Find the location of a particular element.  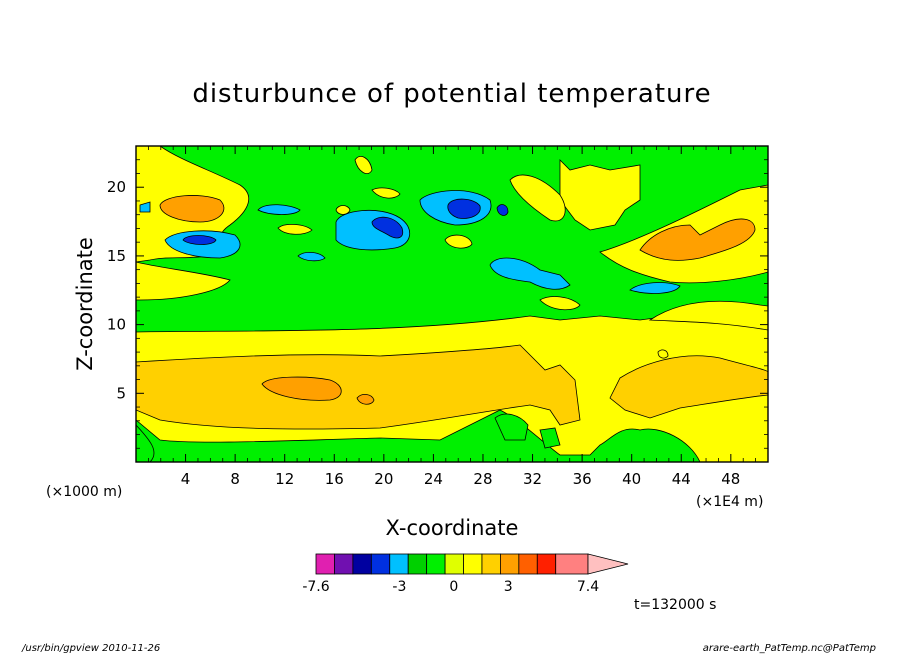

colorbar-tick-label: 3 is located at coordinates (508, 587).